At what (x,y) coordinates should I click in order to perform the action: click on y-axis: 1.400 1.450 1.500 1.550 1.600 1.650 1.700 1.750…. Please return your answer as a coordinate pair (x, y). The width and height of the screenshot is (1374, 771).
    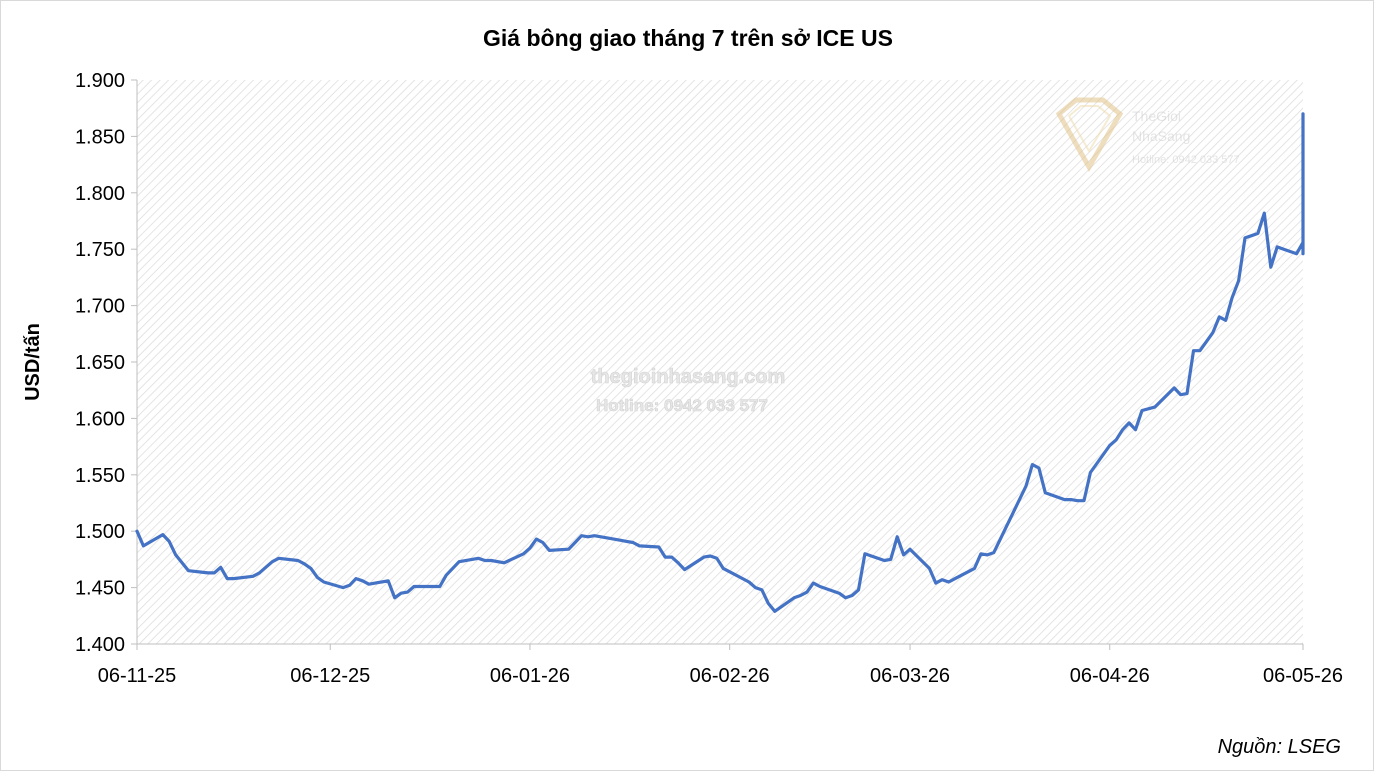
    Looking at the image, I should click on (106, 363).